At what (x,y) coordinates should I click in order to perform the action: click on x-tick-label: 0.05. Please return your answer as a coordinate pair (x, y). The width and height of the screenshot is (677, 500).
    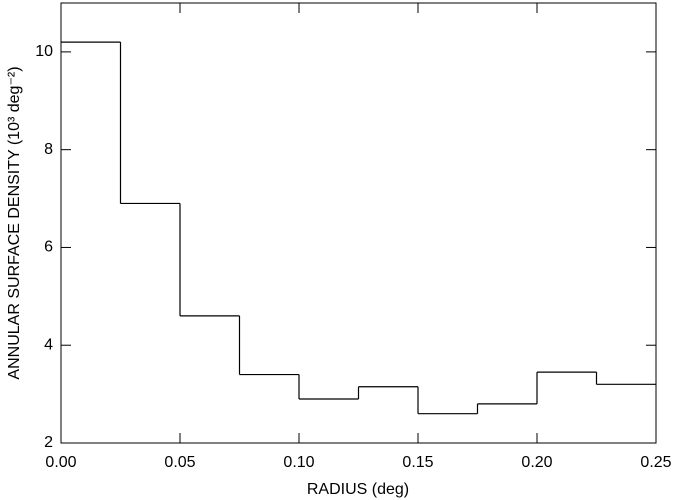
    Looking at the image, I should click on (179, 462).